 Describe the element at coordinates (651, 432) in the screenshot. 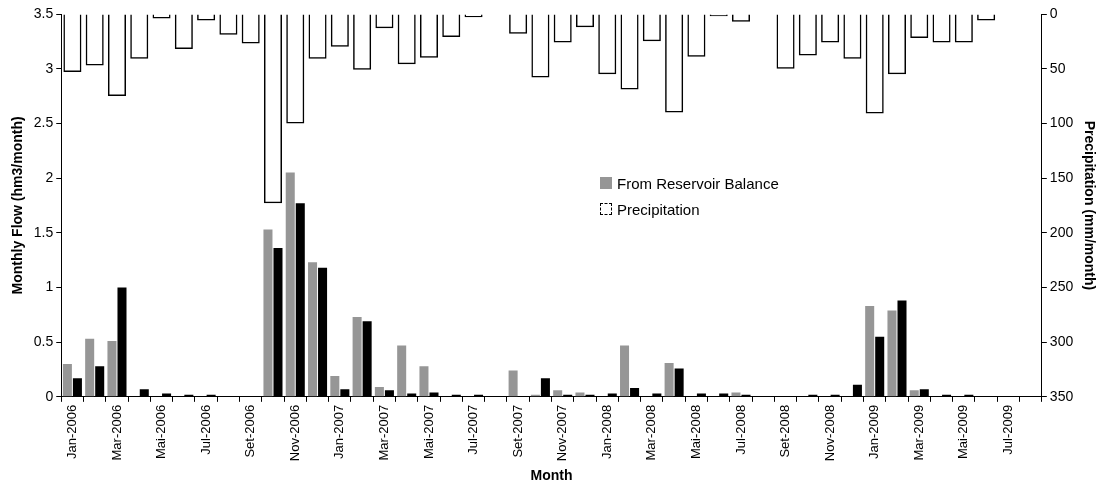

I see `x-tick-label: Mar-2008` at that location.